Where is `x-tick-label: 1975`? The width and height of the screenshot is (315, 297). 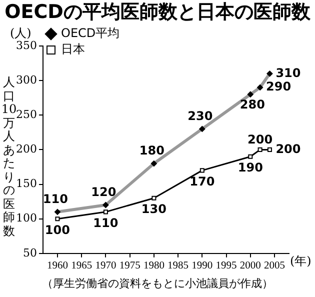
x-tick-label: 1975 is located at coordinates (129, 266).